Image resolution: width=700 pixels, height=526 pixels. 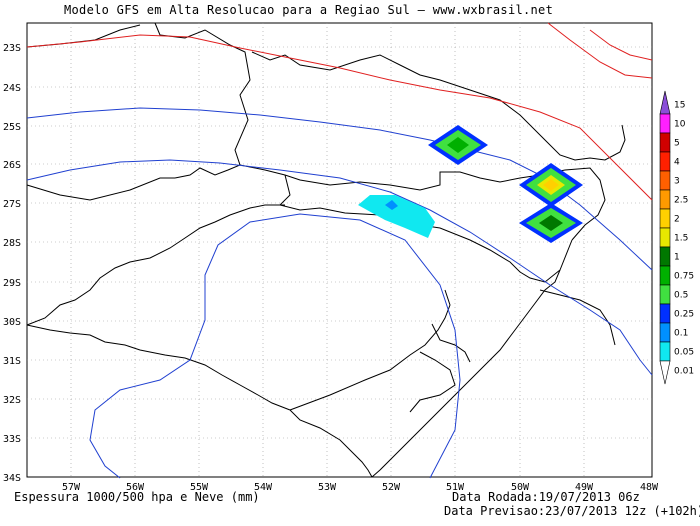 What do you see at coordinates (584, 487) in the screenshot?
I see `svg-text: 49W` at bounding box center [584, 487].